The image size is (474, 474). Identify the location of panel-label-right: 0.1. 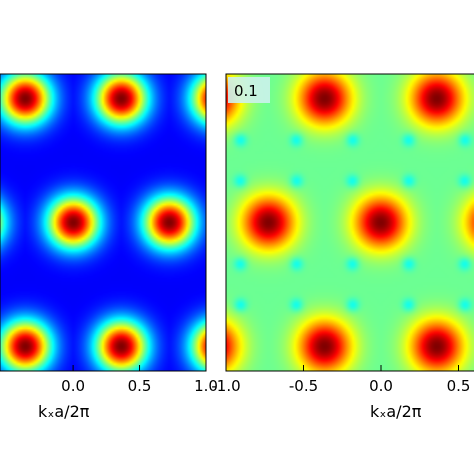
(246, 91).